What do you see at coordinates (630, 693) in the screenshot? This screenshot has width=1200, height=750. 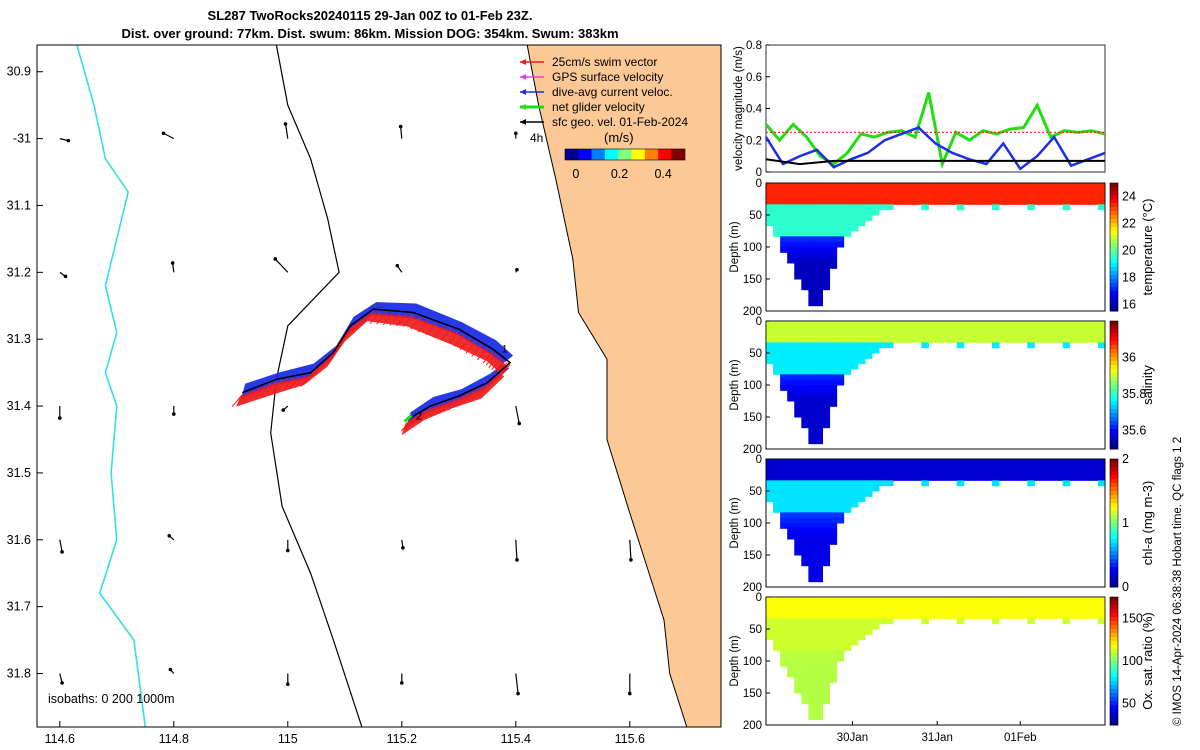 I see `geo-velocity-vector-head` at bounding box center [630, 693].